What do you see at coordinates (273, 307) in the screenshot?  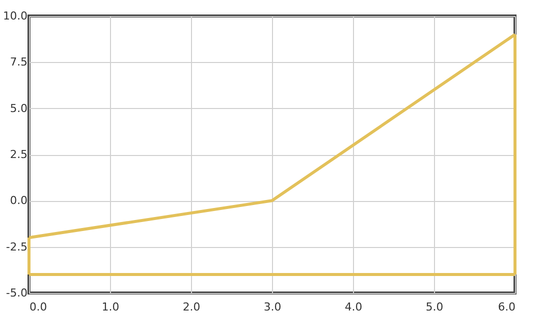 I see `x-tick-label: 3.0` at bounding box center [273, 307].